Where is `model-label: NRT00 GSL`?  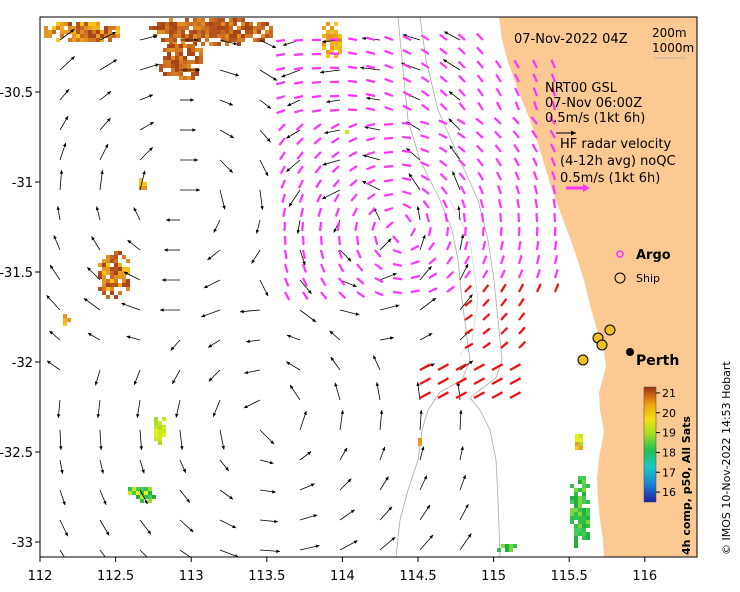
model-label: NRT00 GSL is located at coordinates (581, 88).